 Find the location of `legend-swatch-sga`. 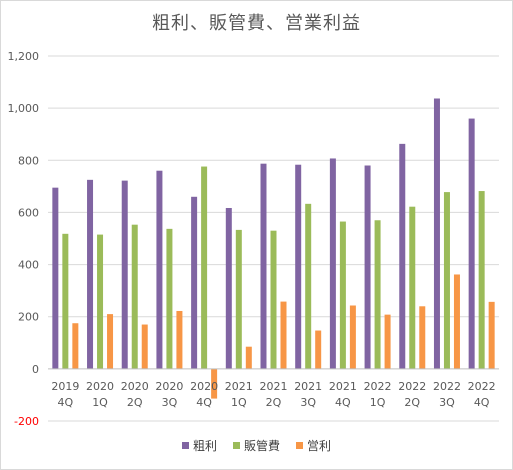

legend-swatch-sga is located at coordinates (236, 445).